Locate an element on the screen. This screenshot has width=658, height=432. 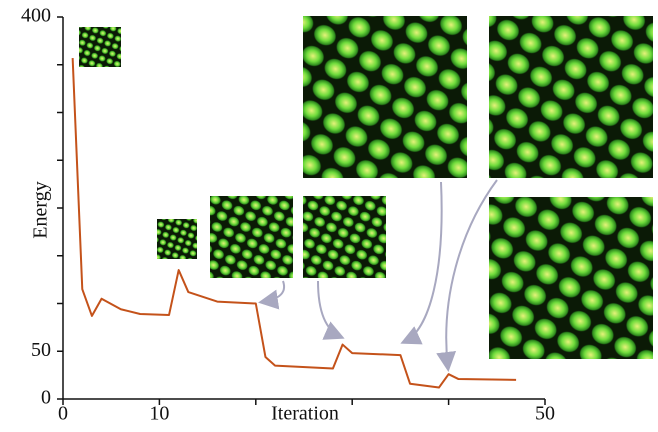
y-tick-label: 50 is located at coordinates (41, 350).